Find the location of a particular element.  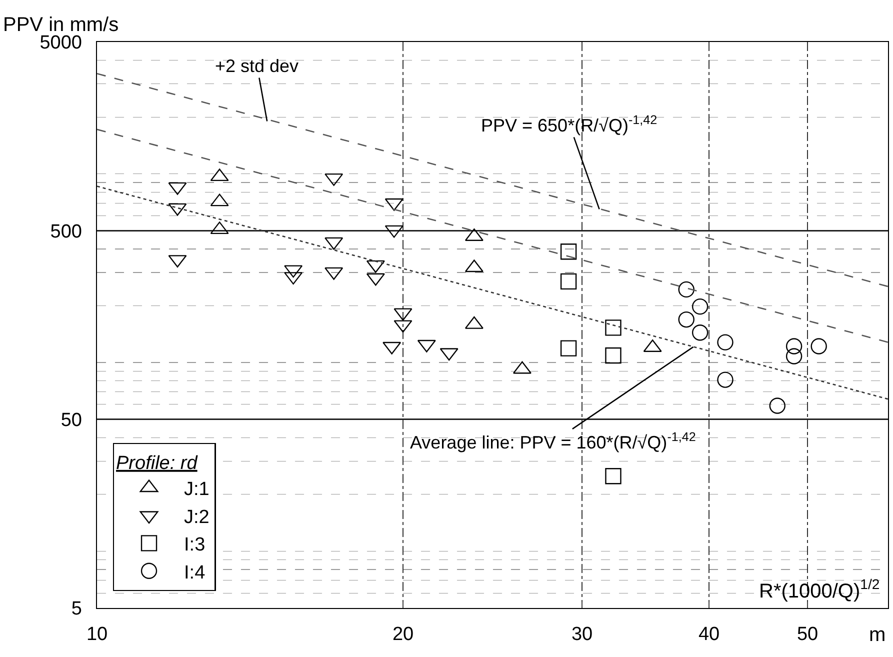

legend-label: J:2 is located at coordinates (197, 517).